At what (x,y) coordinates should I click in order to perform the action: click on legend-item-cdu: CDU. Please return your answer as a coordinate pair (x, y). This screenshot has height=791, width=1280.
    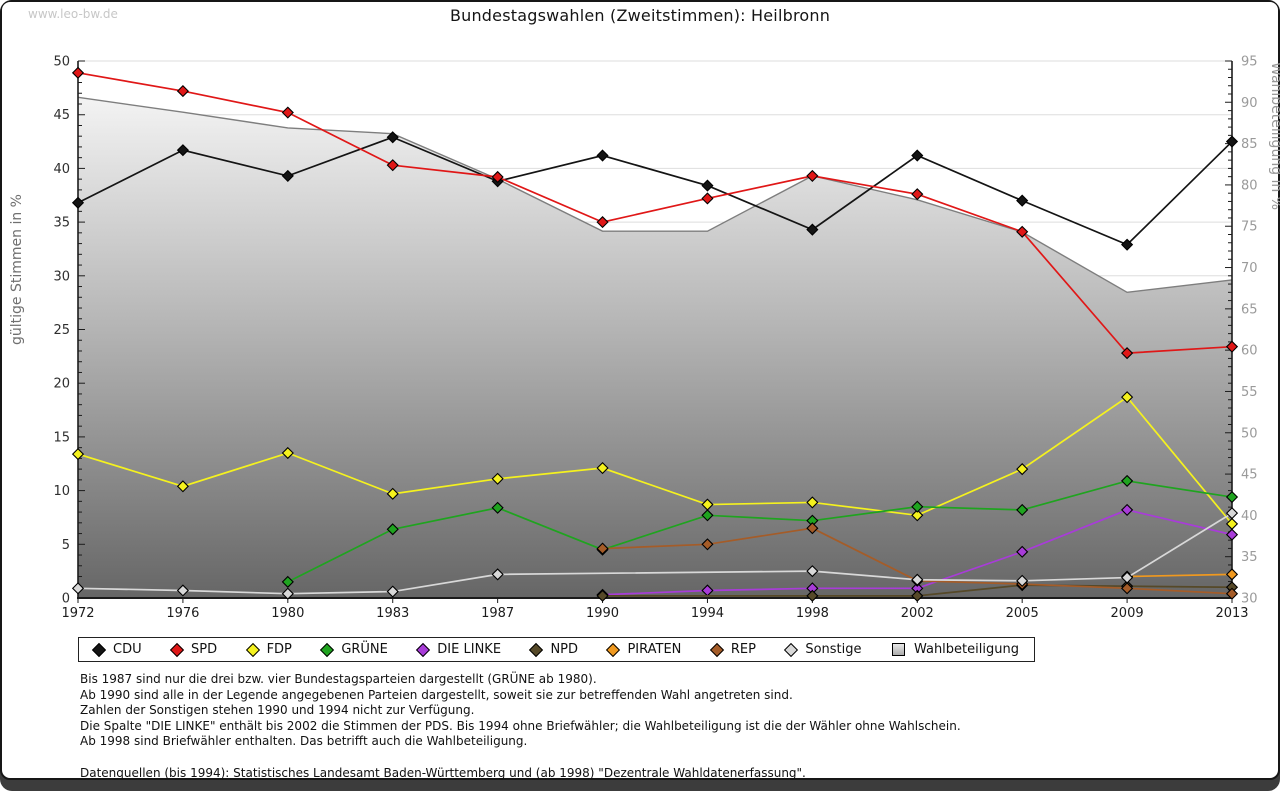
    Looking at the image, I should click on (116, 649).